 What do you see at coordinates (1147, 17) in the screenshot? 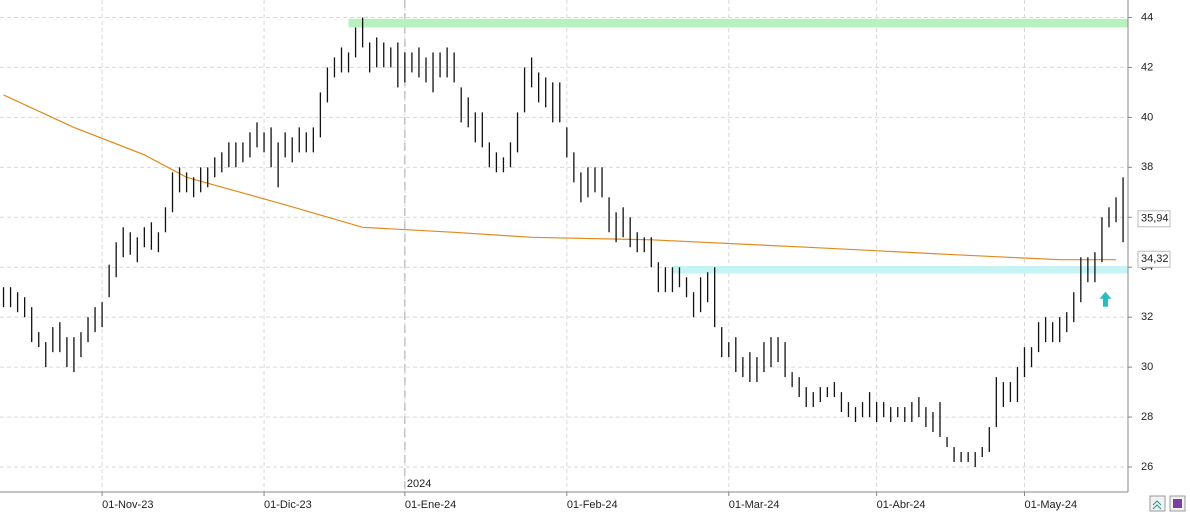
I see `y-tick-label: 44` at bounding box center [1147, 17].